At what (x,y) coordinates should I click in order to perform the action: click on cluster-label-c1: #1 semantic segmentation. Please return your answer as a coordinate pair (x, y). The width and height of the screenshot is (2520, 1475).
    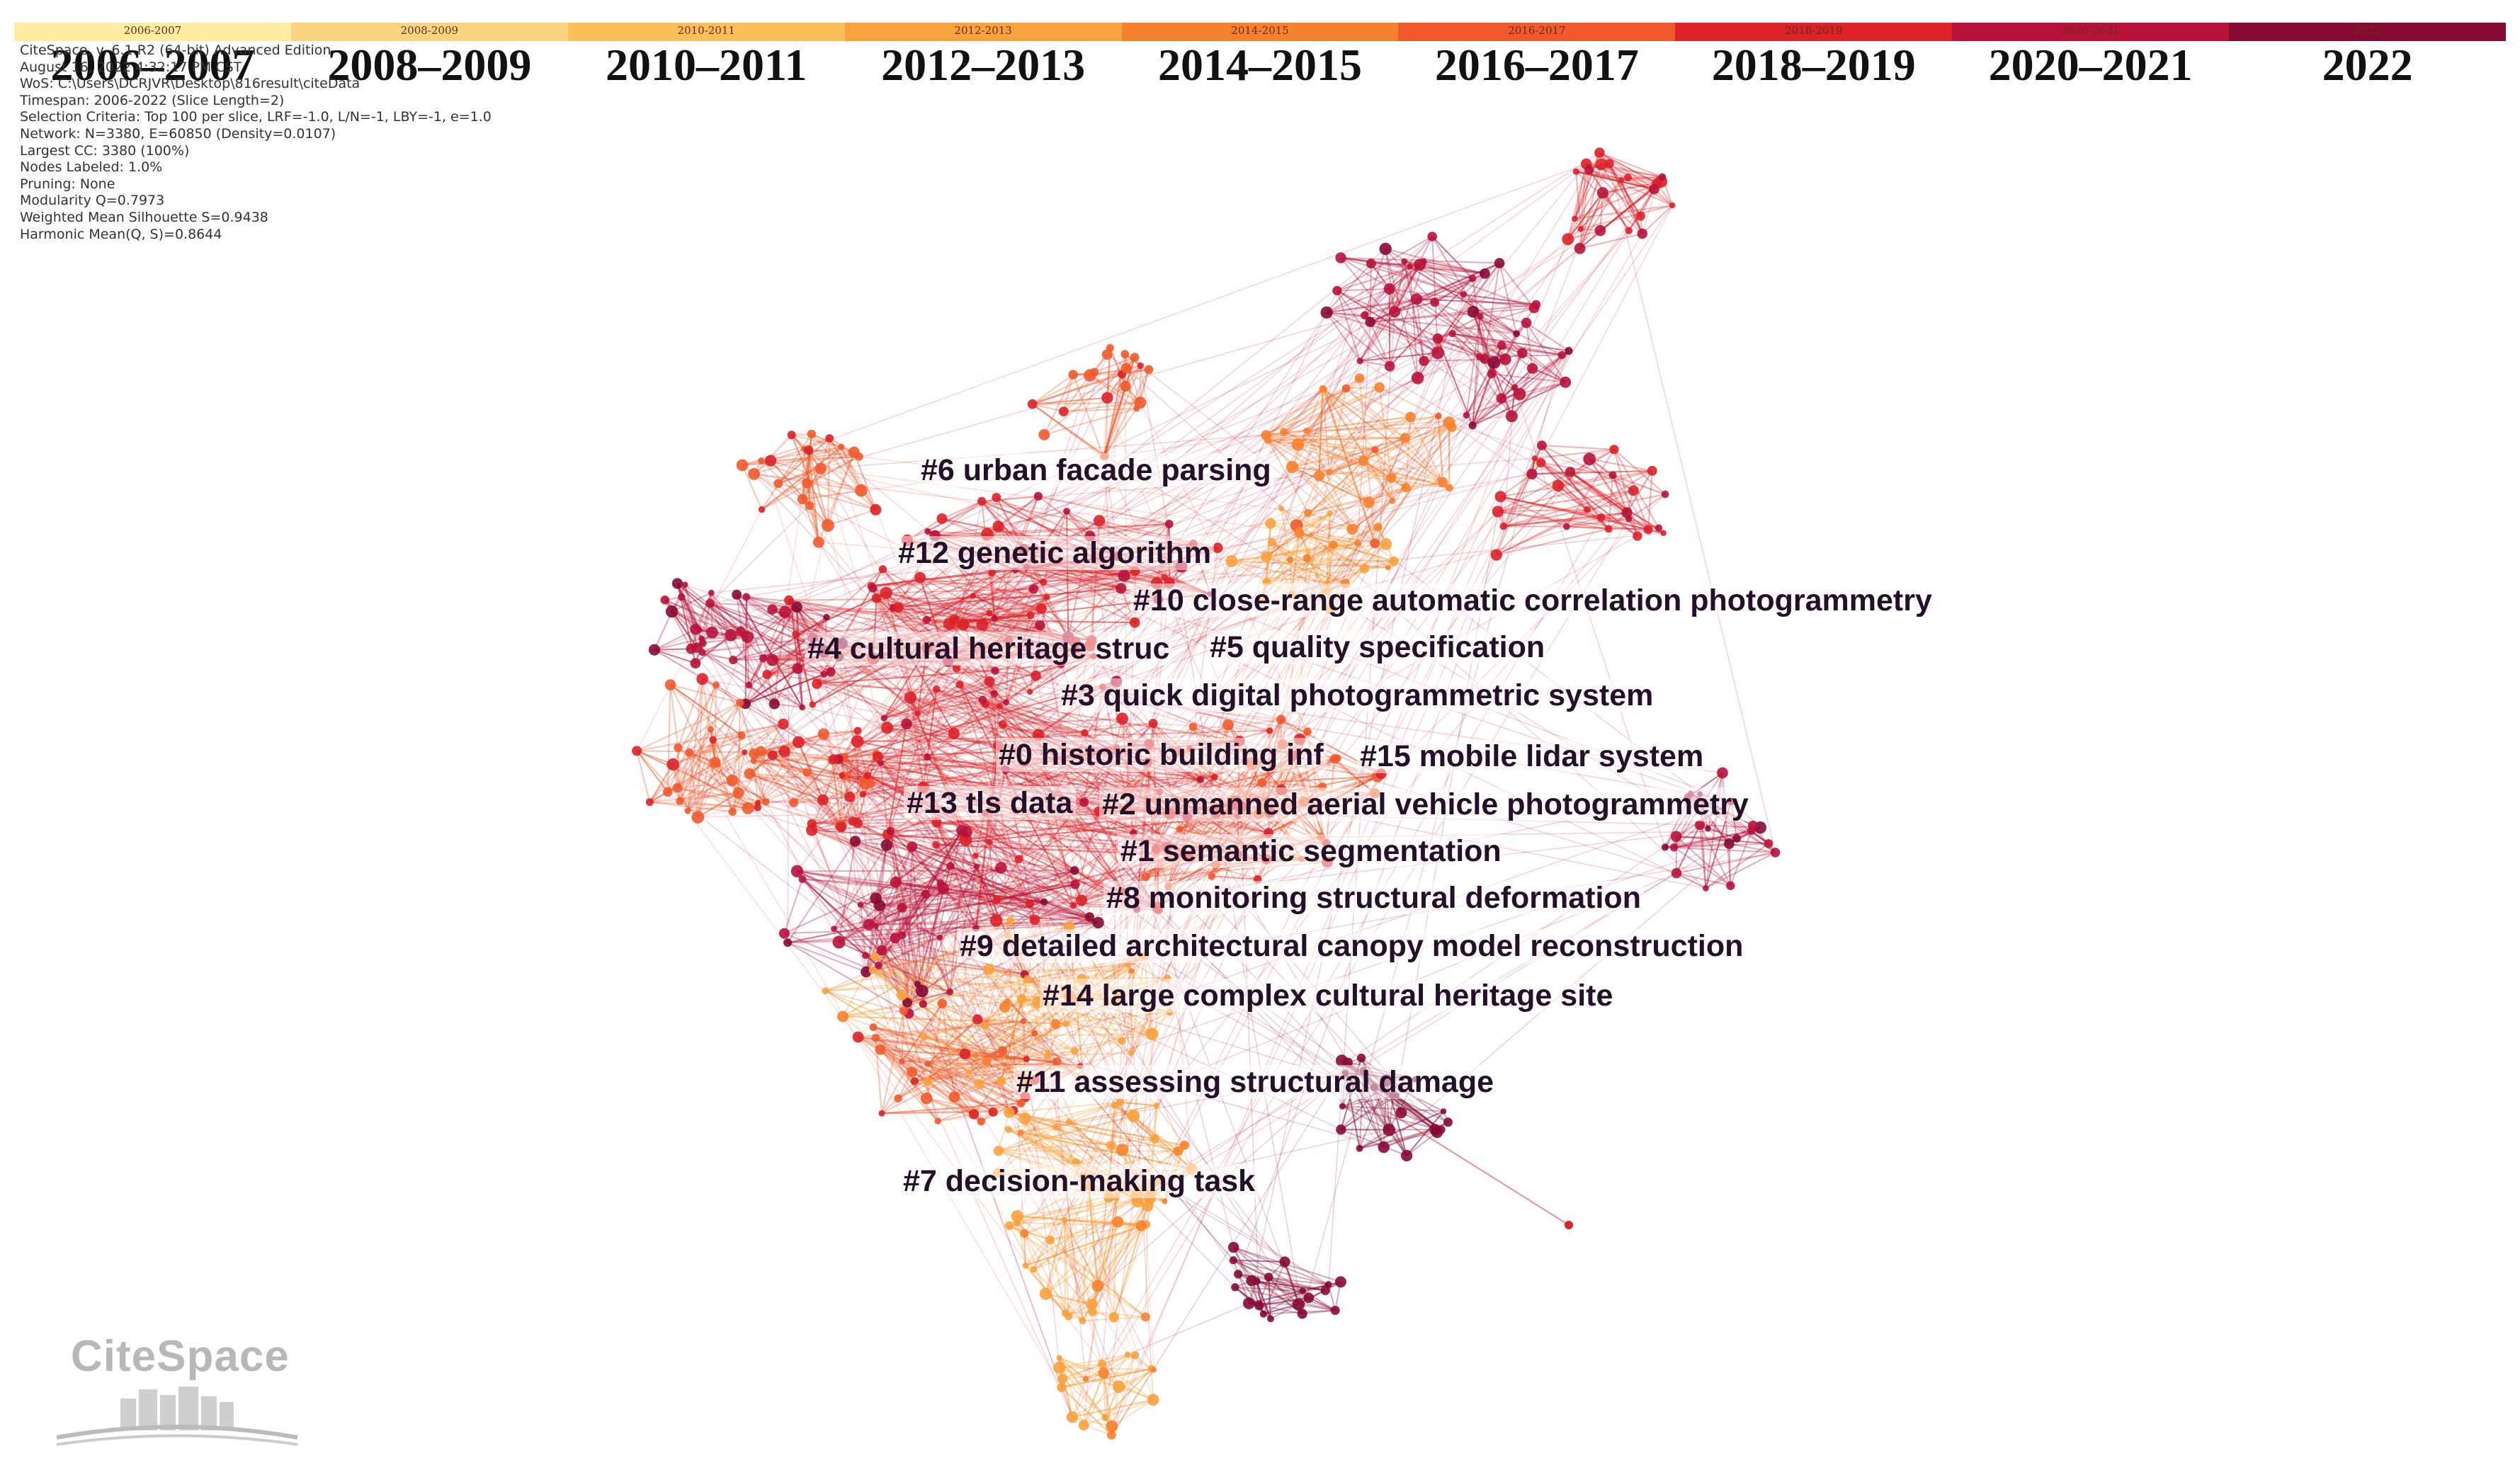
    Looking at the image, I should click on (1311, 851).